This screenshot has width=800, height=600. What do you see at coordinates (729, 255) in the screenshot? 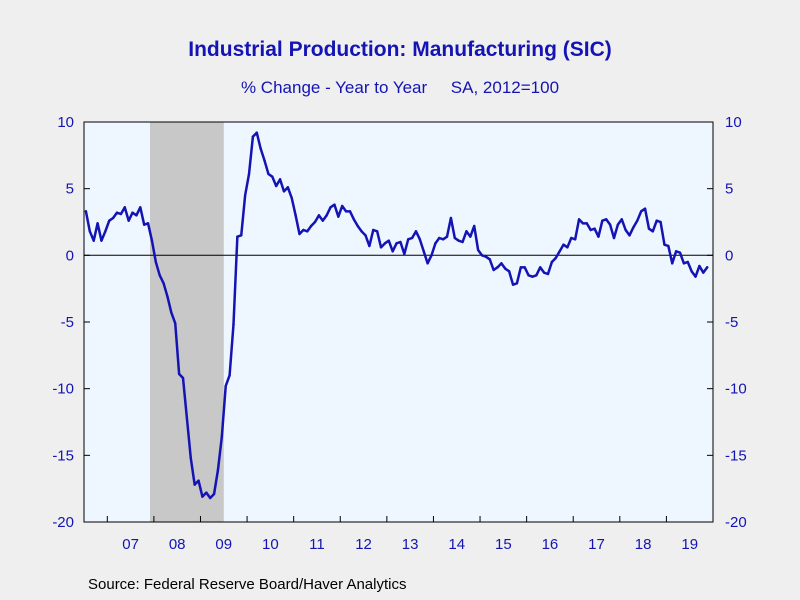
I see `y-tick-label-right: 0` at bounding box center [729, 255].